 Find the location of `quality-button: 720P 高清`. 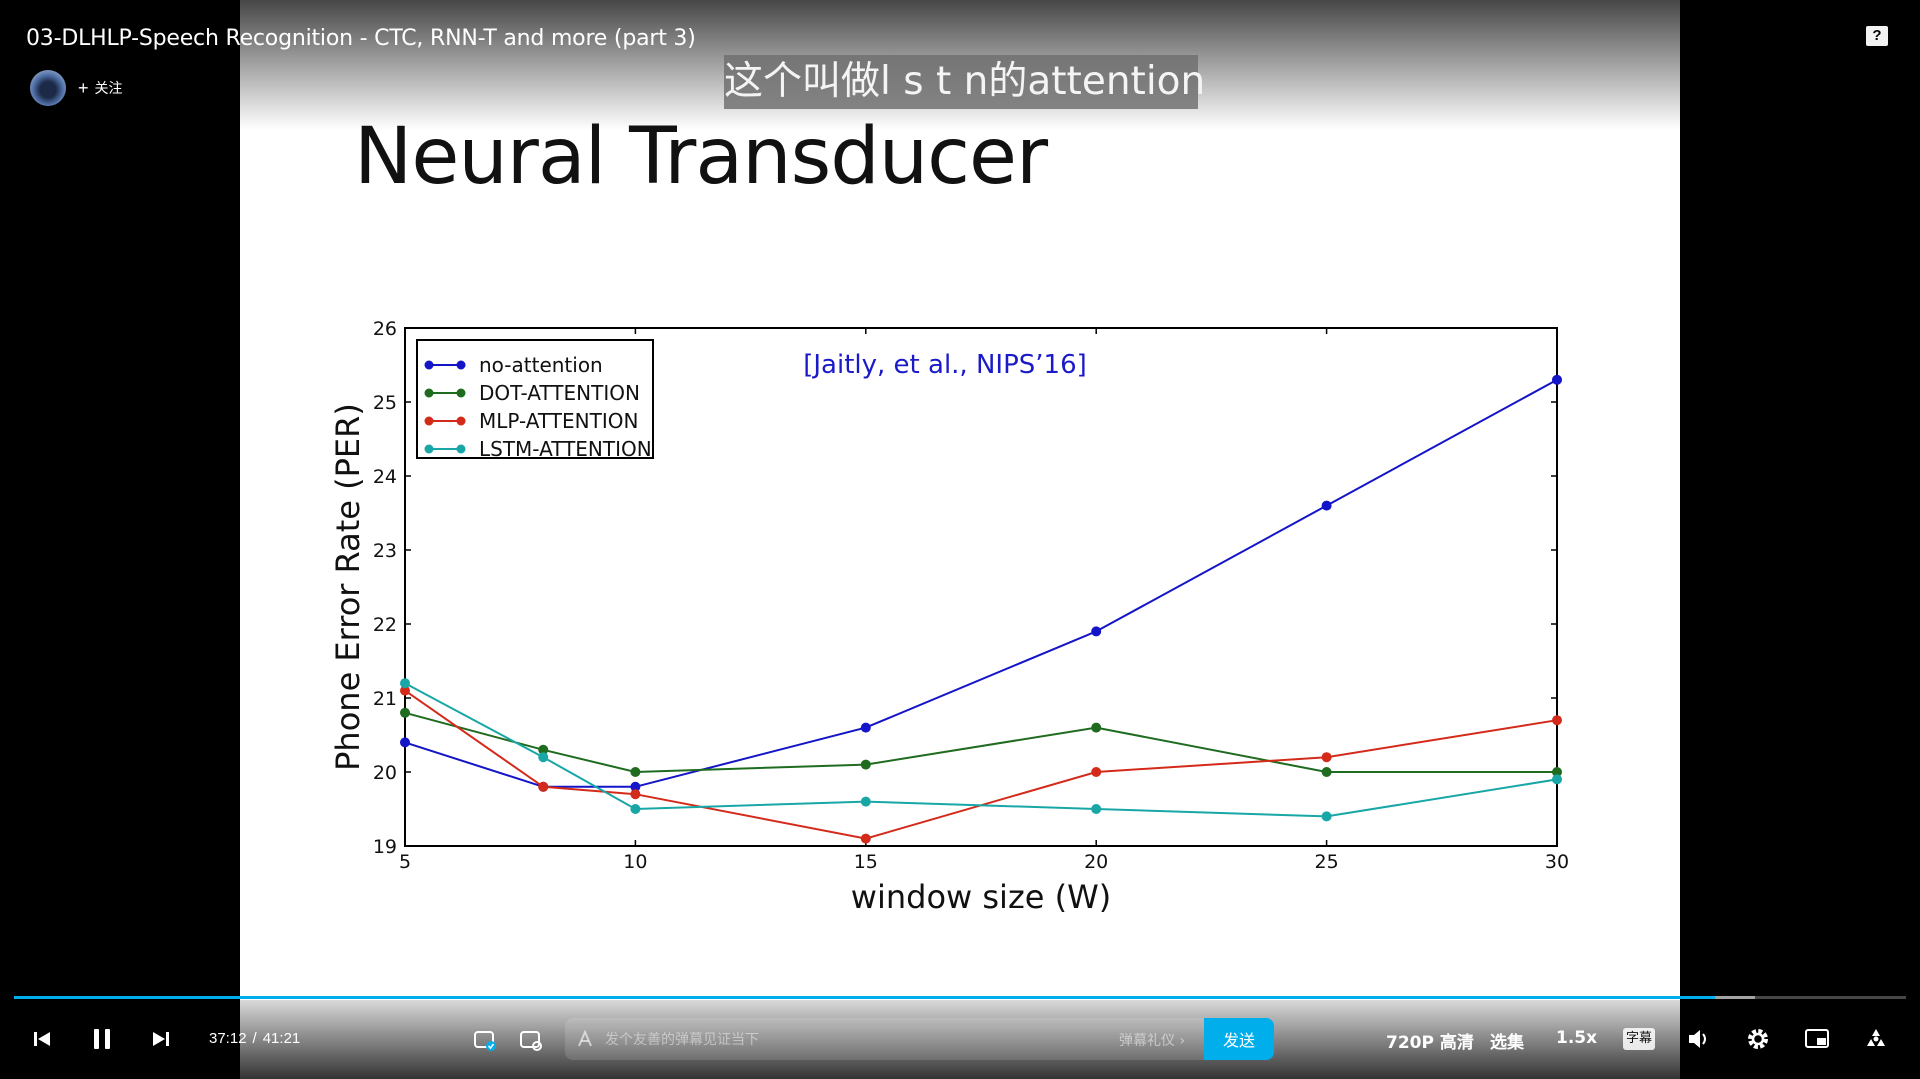

quality-button: 720P 高清 is located at coordinates (1430, 1043).